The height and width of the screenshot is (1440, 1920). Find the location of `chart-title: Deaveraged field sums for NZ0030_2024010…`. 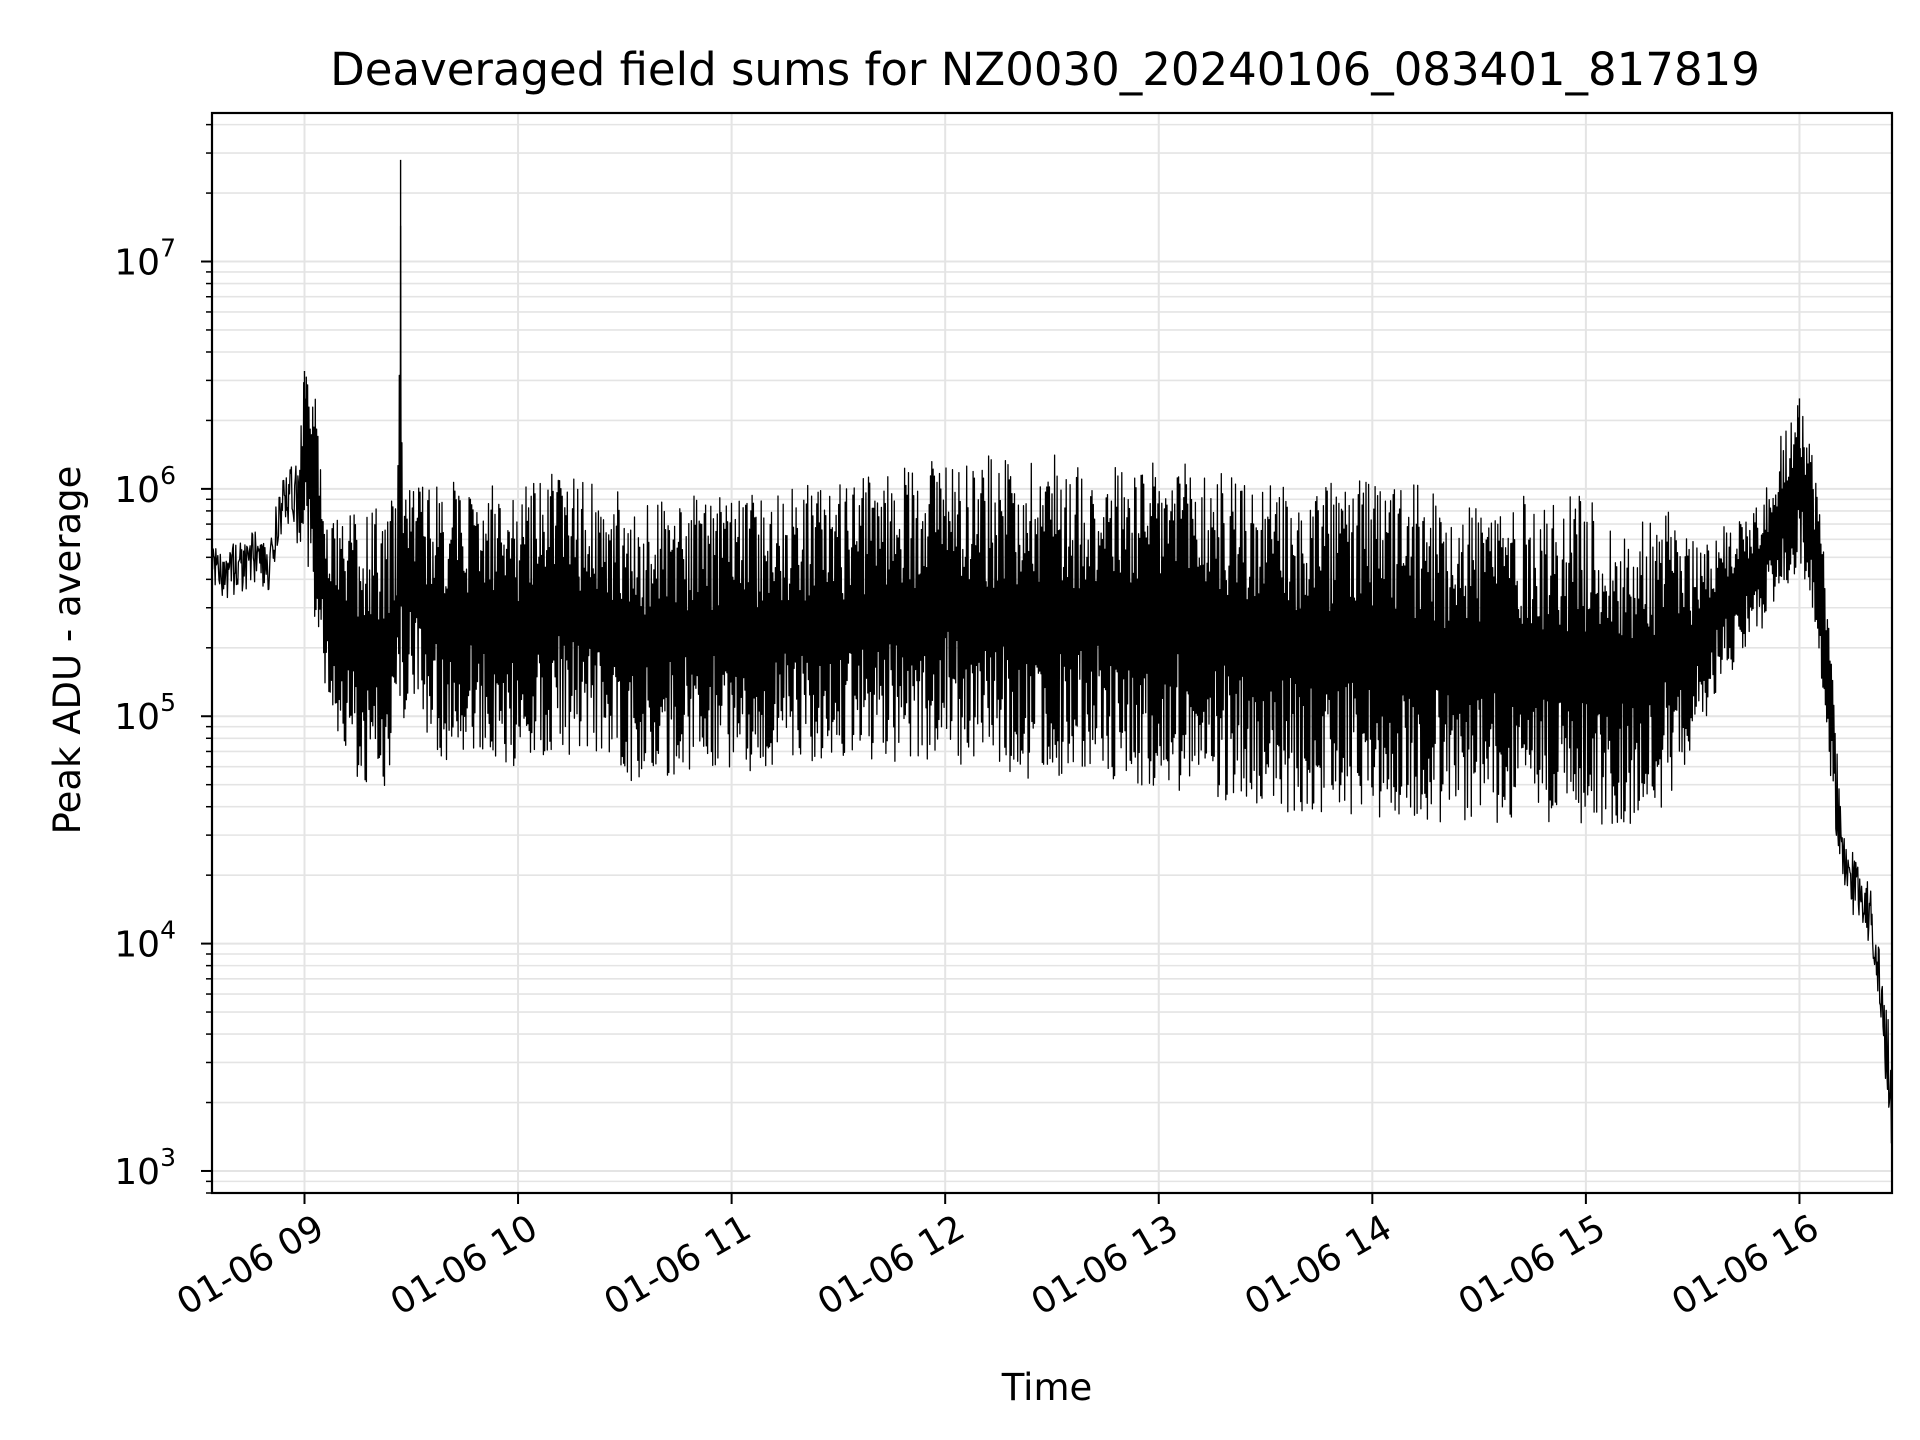

chart-title: Deaveraged field sums for NZ0030_2024010… is located at coordinates (1045, 69).